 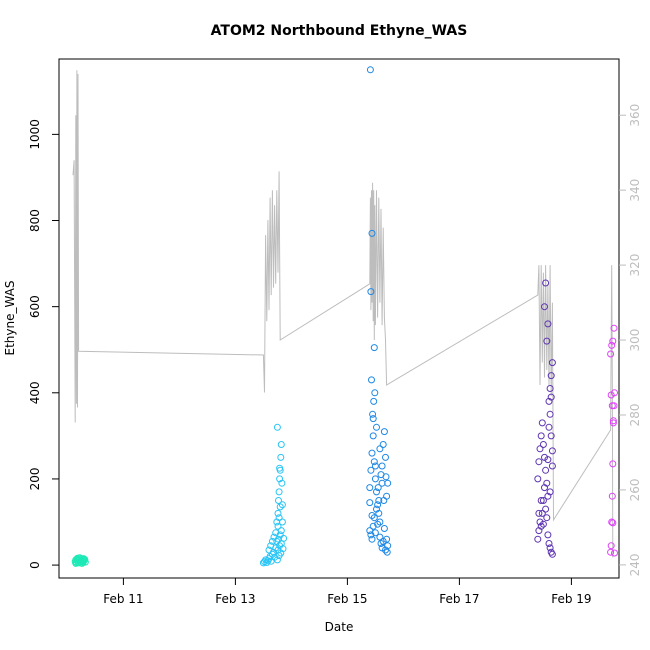 What do you see at coordinates (35, 392) in the screenshot?
I see `y-tick-label: 400` at bounding box center [35, 392].